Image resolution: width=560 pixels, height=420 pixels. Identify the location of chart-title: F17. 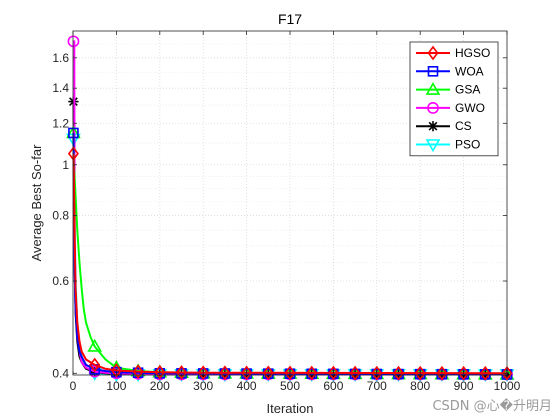
(290, 19).